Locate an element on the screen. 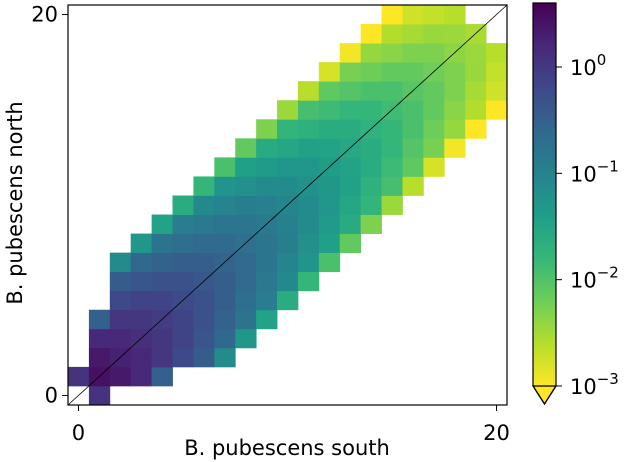  colorbar-min-extension is located at coordinates (544, 395).